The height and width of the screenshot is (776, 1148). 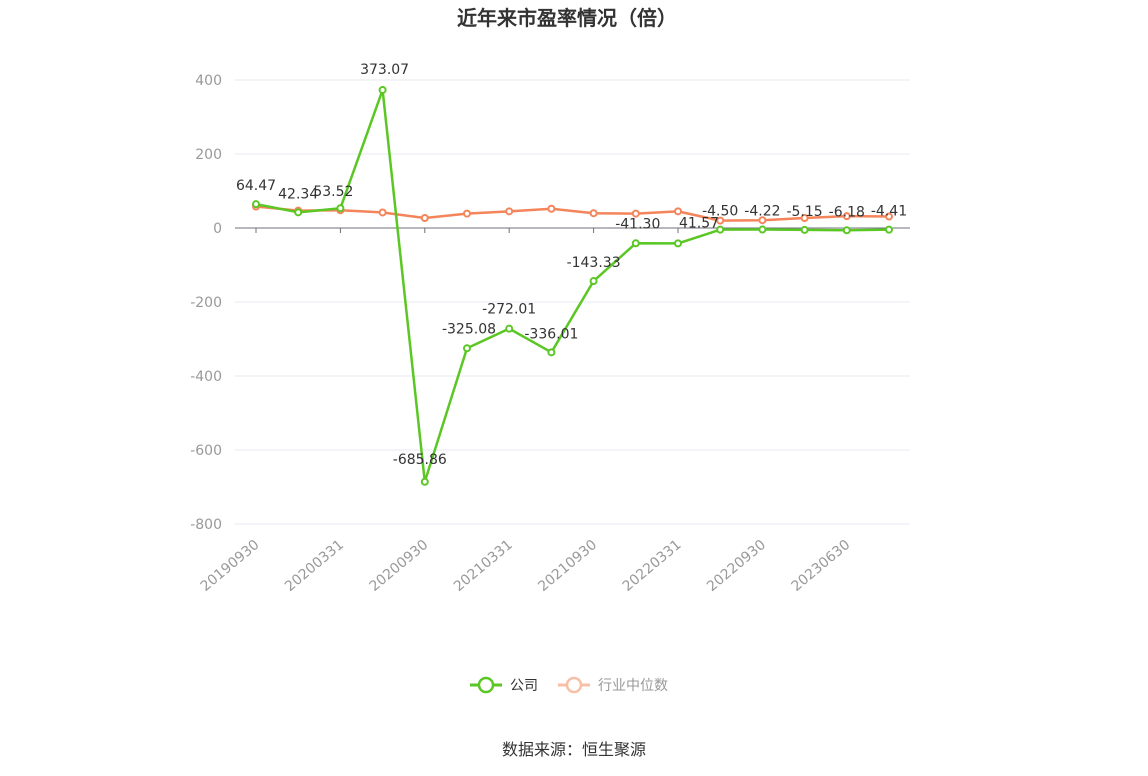 I want to click on data-label: -143.33, so click(x=594, y=263).